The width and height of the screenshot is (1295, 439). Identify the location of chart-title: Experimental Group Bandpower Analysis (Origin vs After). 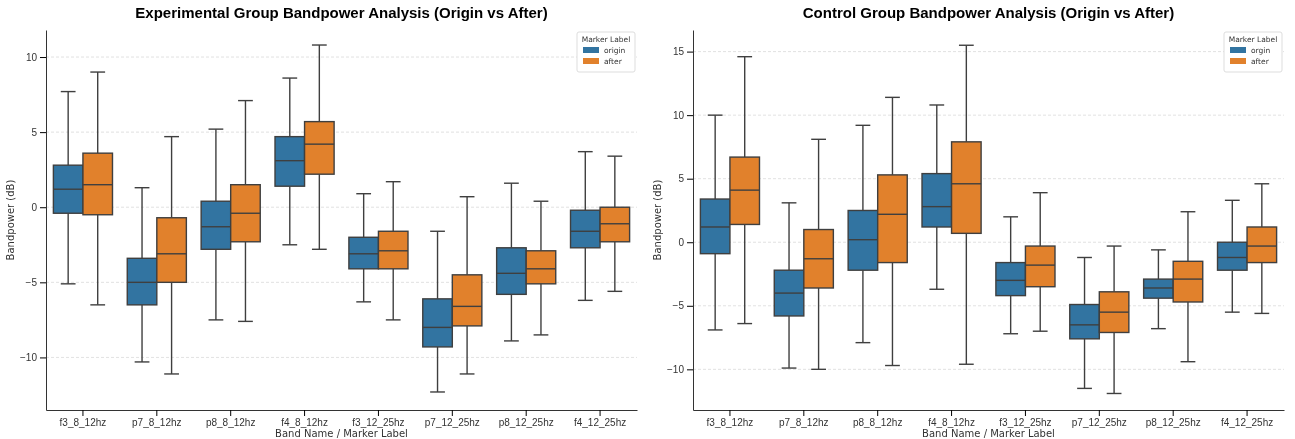
(341, 12).